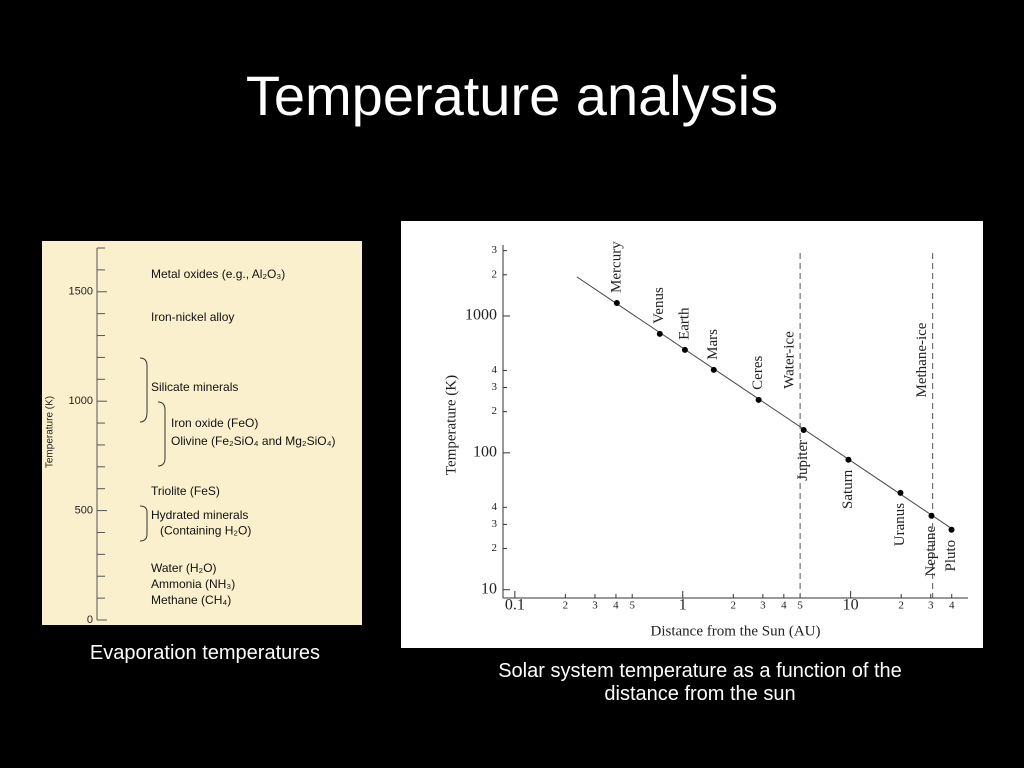 This screenshot has width=1024, height=768. Describe the element at coordinates (683, 605) in the screenshot. I see `x-tick-label: 1` at that location.